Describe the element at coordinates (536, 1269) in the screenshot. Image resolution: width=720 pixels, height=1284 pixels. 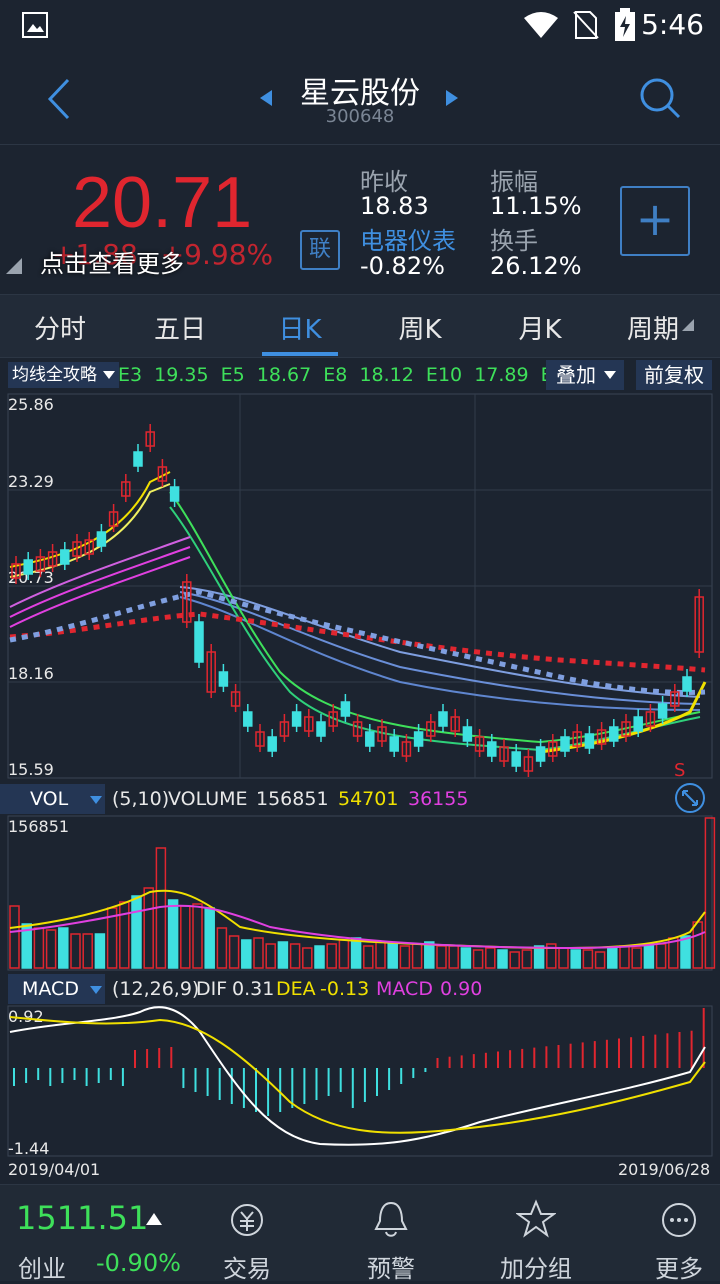
I see `nav-add-group: 加分组` at that location.